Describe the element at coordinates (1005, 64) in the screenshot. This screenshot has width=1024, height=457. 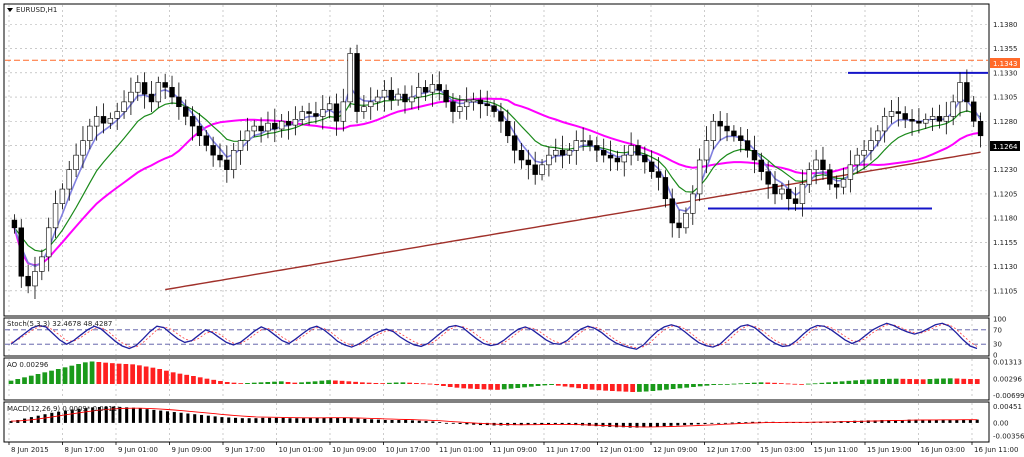
I see `resistance-price-tag-label: 1.1343` at that location.